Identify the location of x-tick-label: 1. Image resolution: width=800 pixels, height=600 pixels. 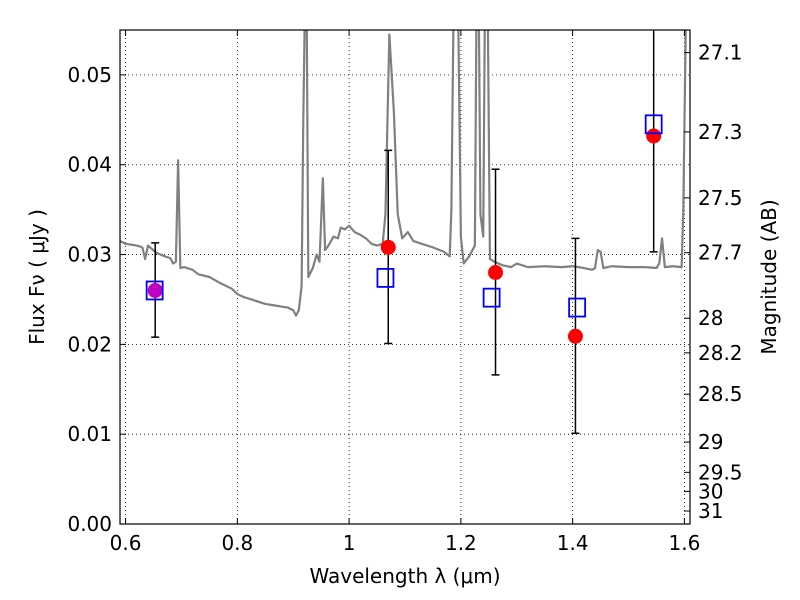
(349, 543).